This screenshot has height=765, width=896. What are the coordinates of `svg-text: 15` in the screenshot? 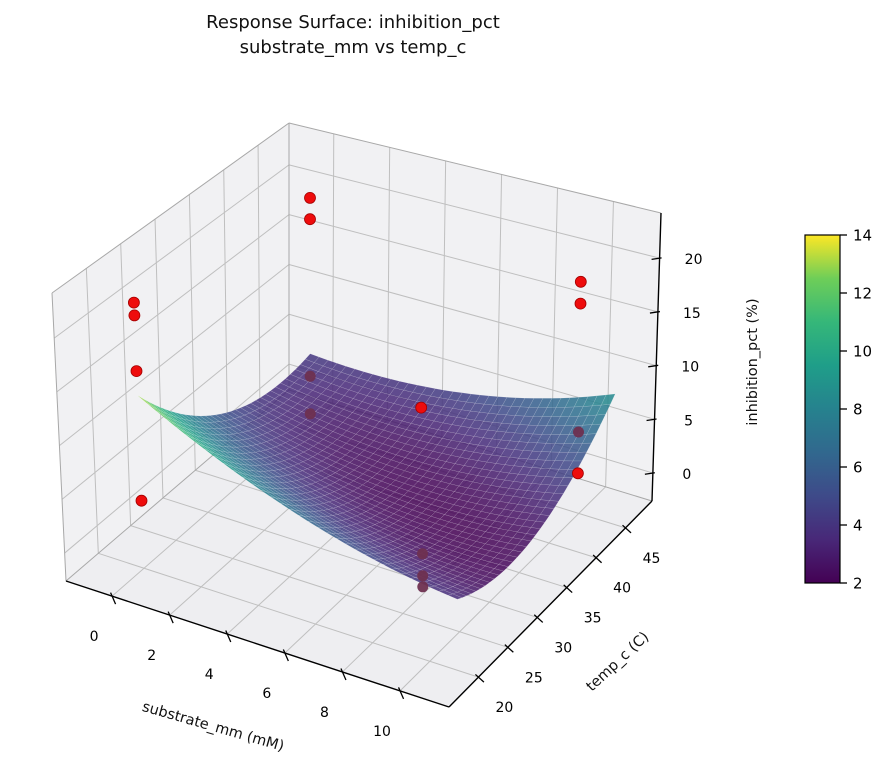 It's located at (692, 314).